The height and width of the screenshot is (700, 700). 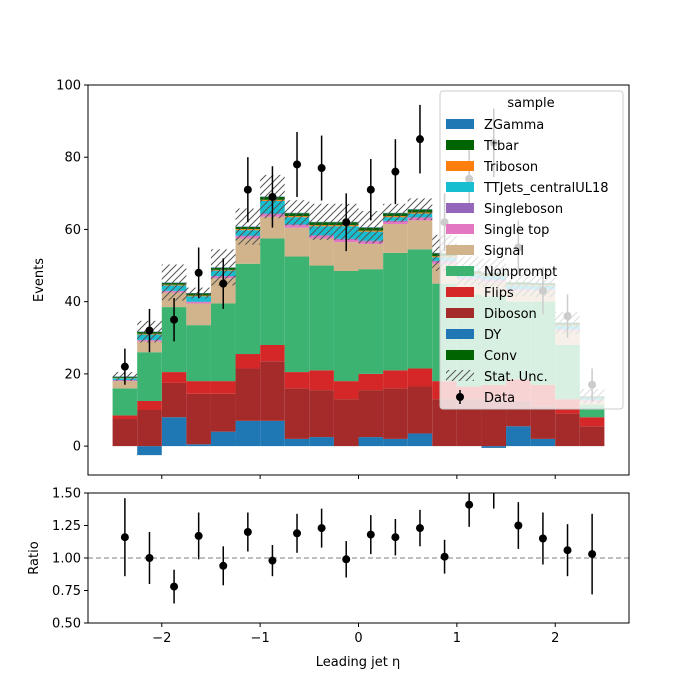 I want to click on legend-label-conv: Conv, so click(x=500, y=356).